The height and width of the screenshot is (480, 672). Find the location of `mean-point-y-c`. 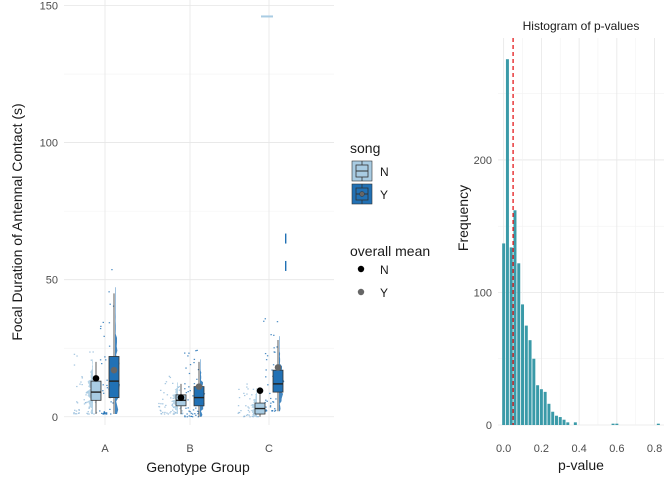

mean-point-y-c is located at coordinates (278, 367).